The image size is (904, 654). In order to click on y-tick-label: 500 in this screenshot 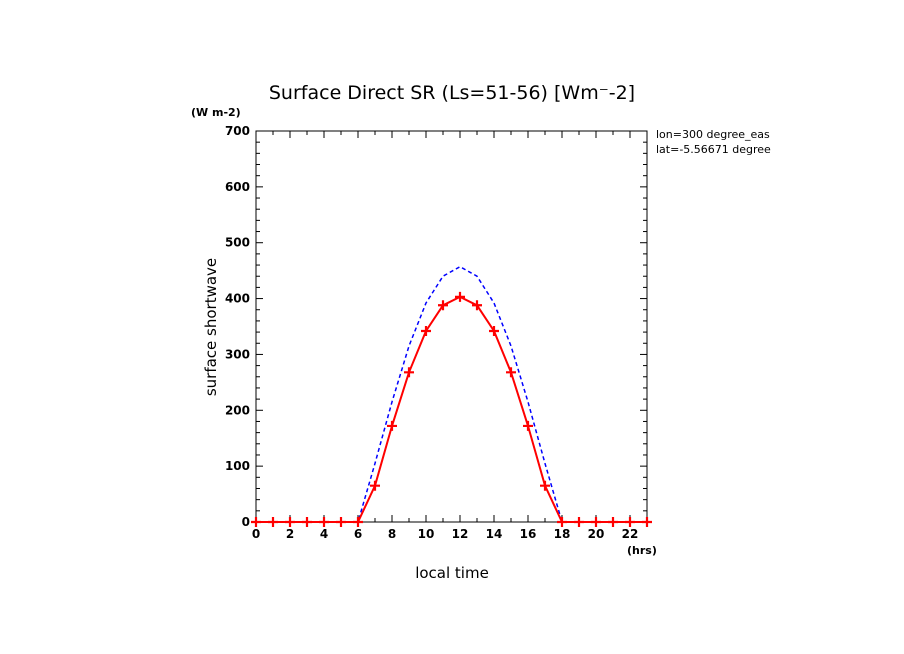, I will do `click(237, 243)`.